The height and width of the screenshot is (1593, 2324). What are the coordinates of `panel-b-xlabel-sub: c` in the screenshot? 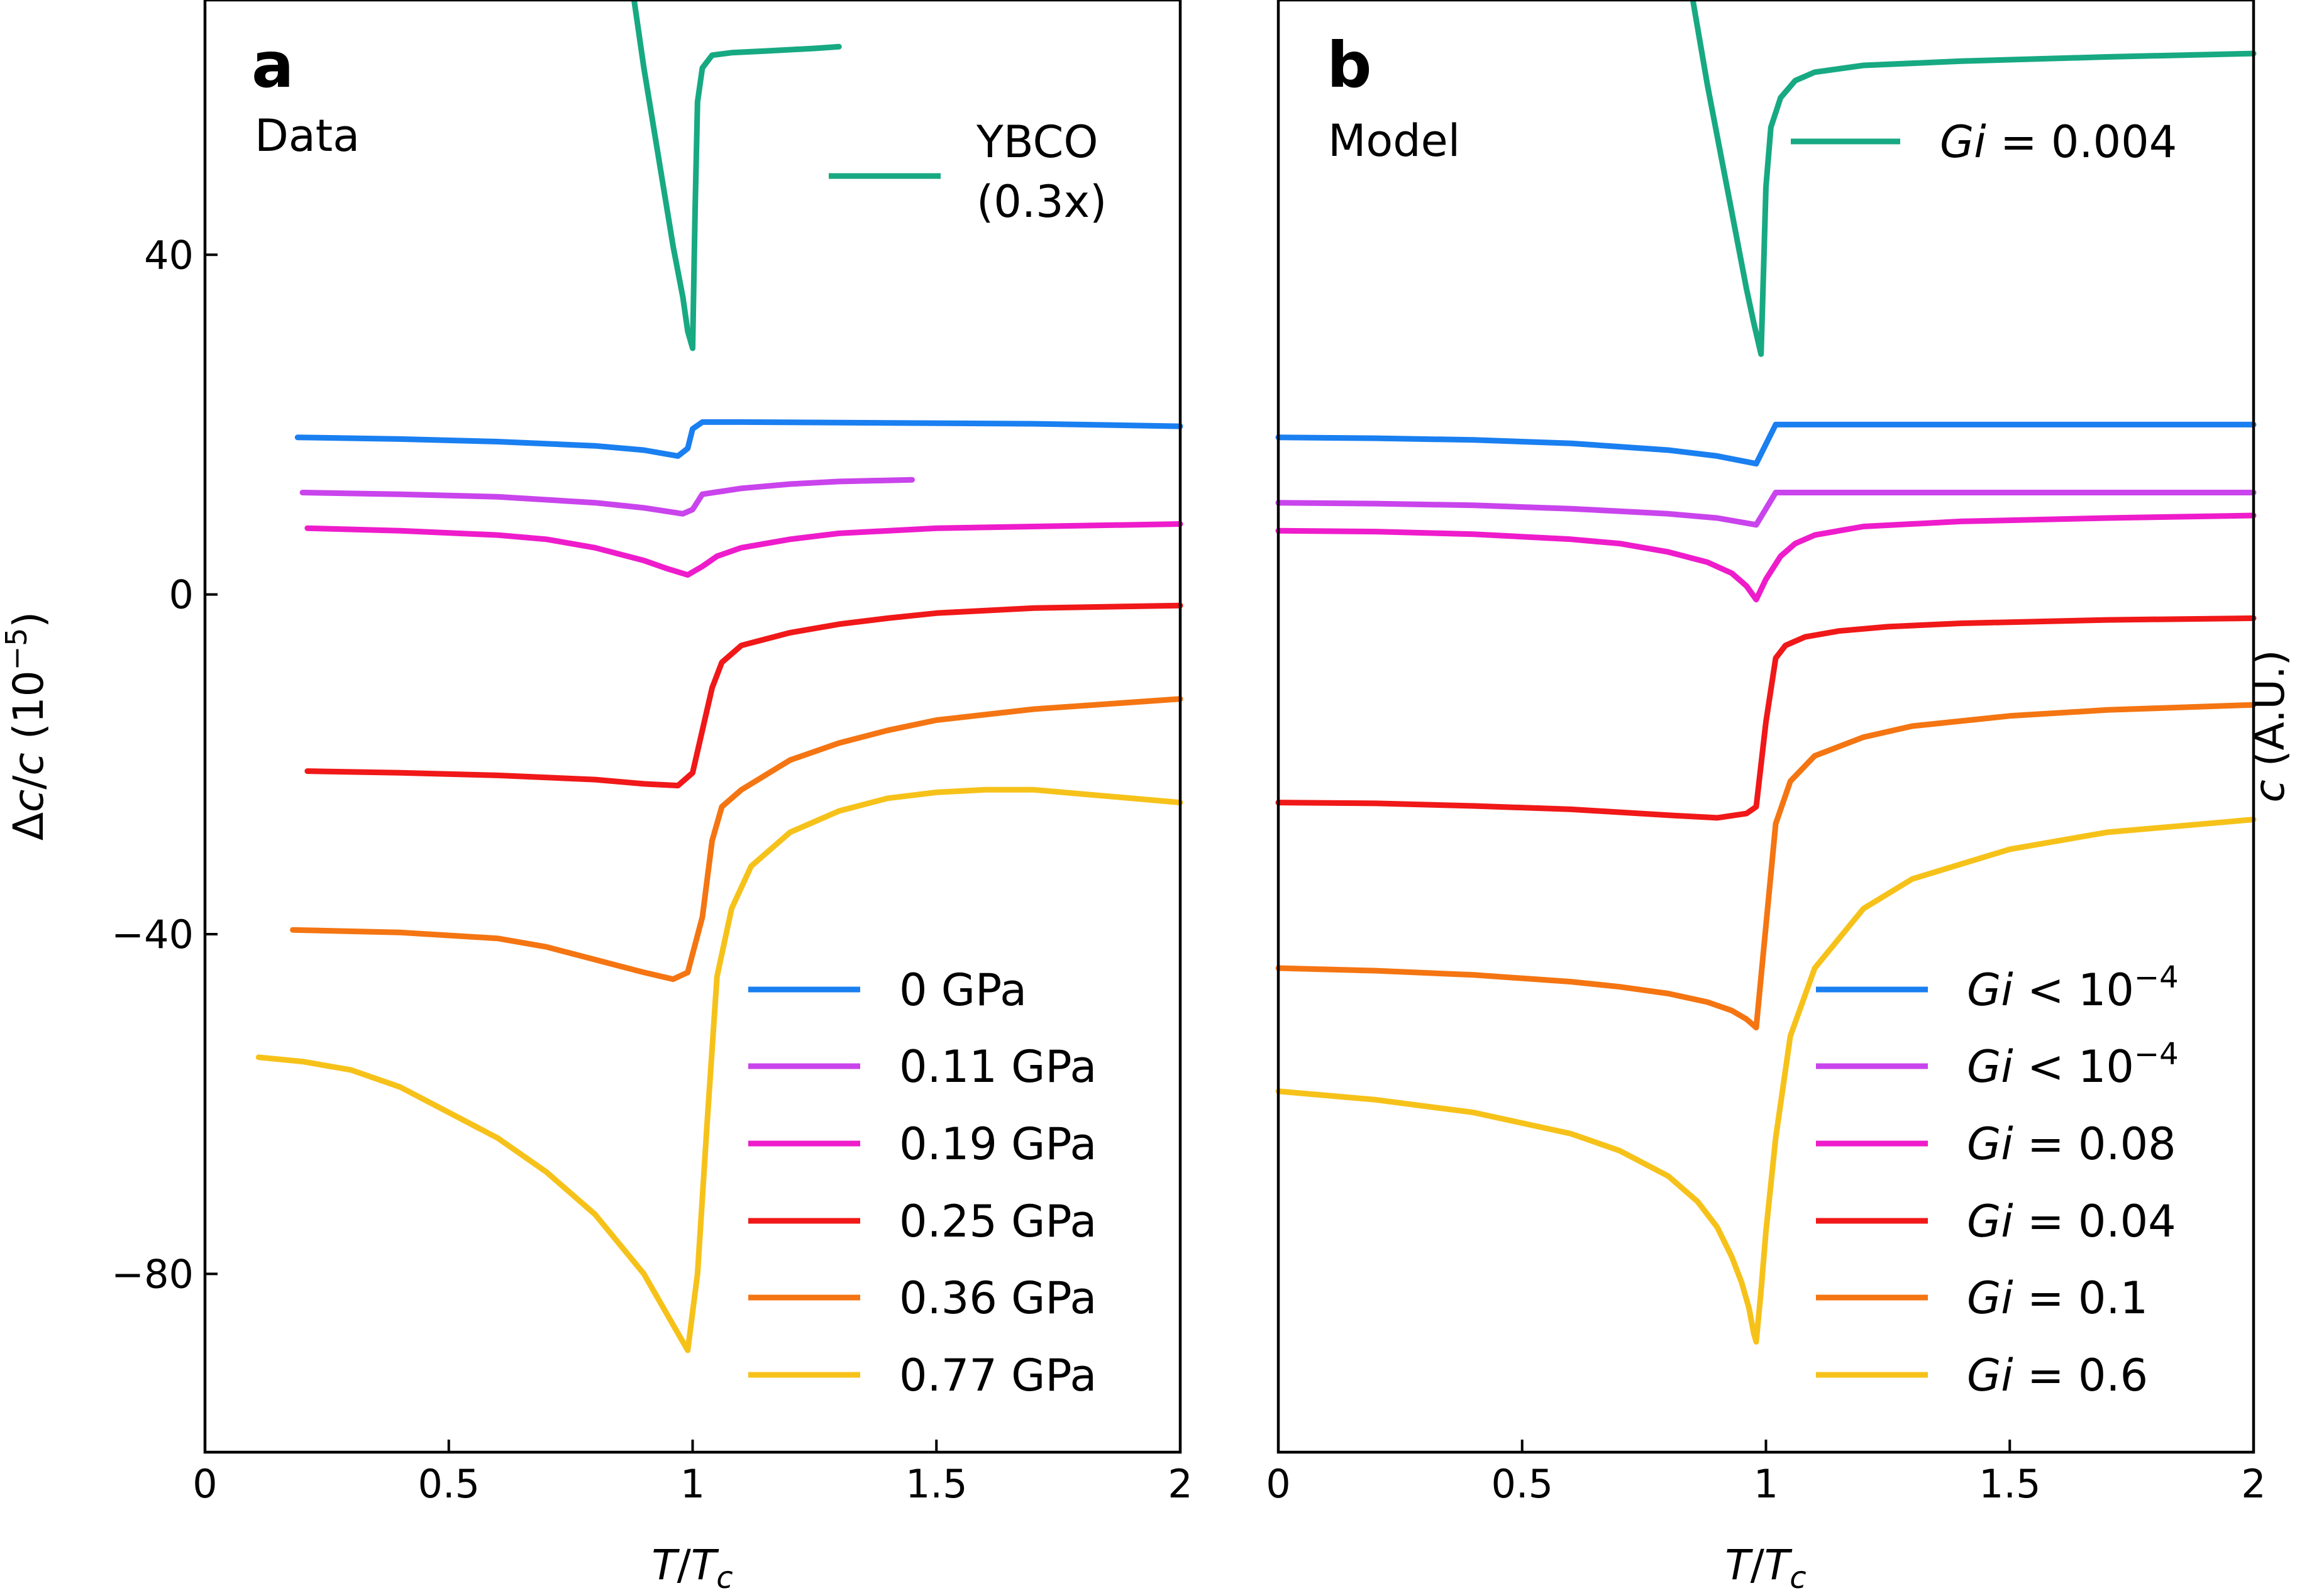 It's located at (1798, 1576).